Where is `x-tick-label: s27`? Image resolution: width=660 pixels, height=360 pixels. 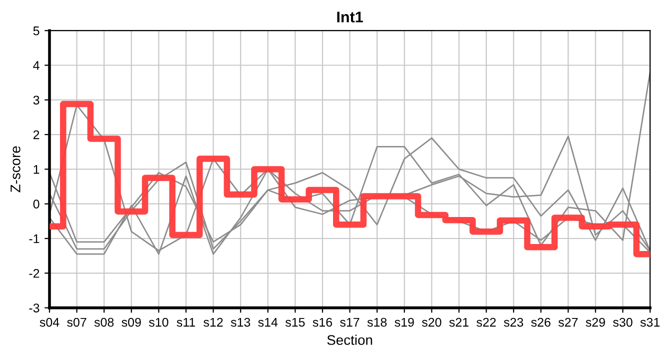
x-tick-label: s27 is located at coordinates (568, 322).